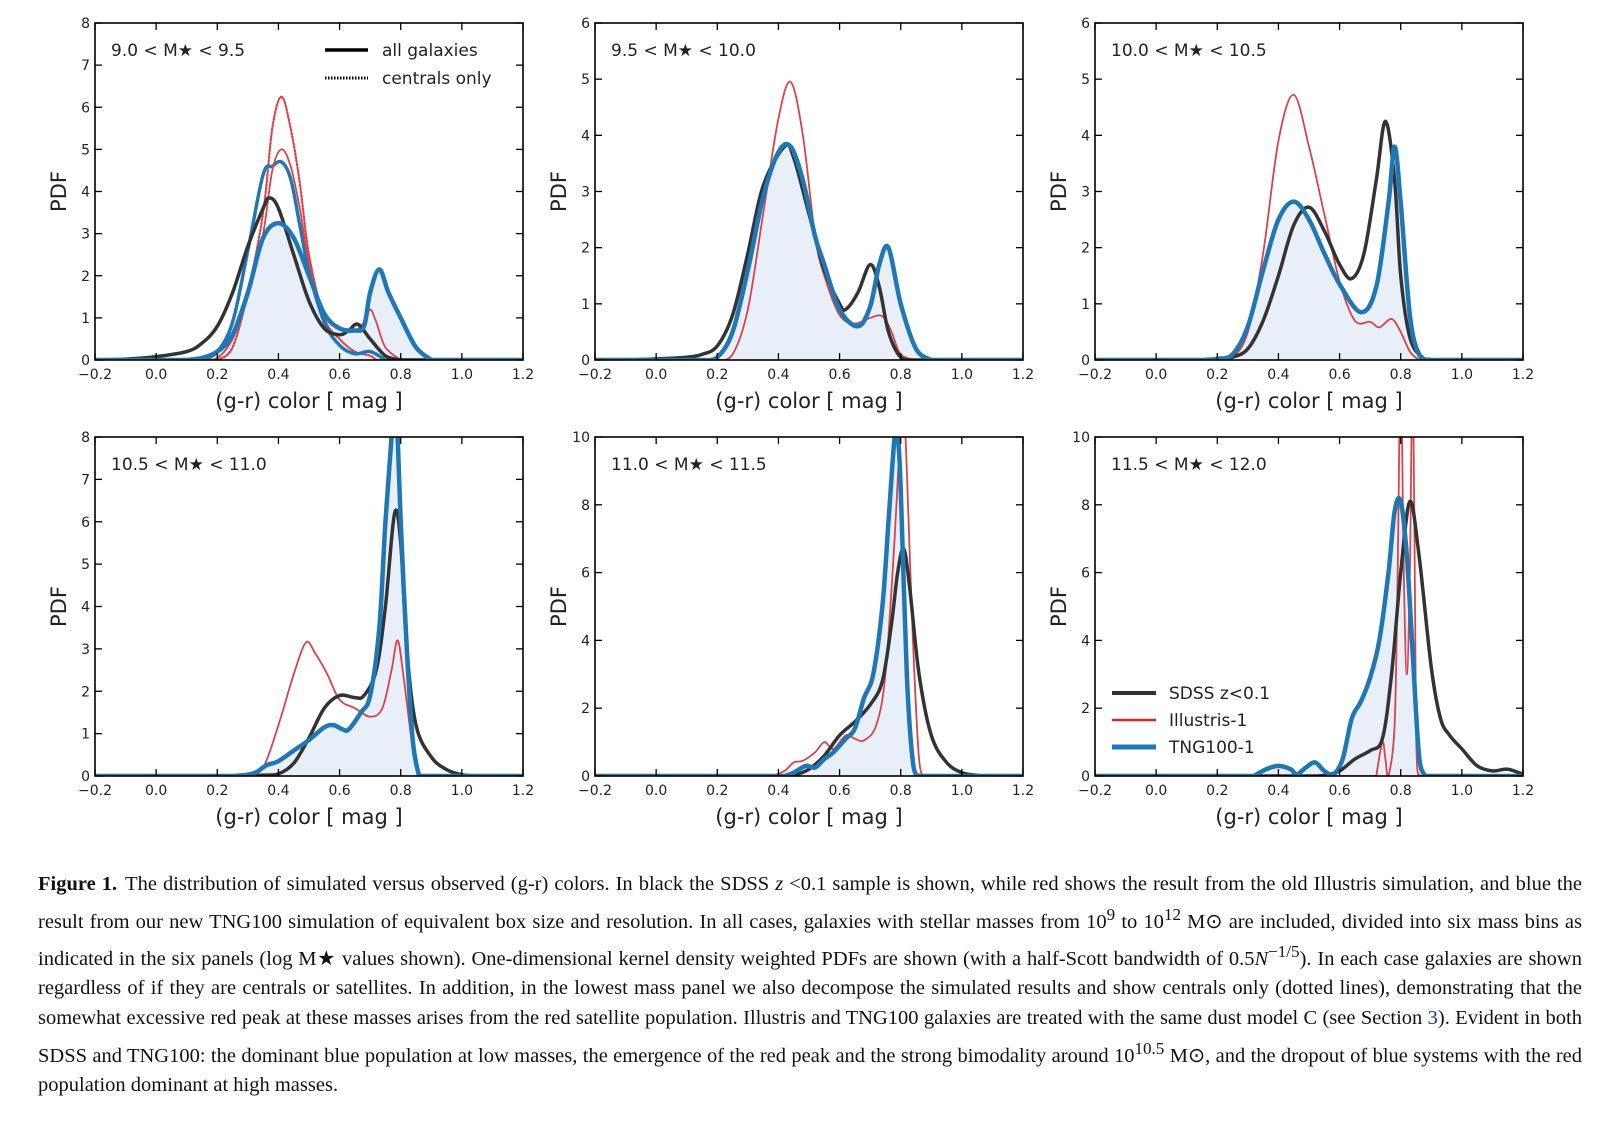  I want to click on panel-mass-label: 10.5 < M★ < 11.0, so click(189, 465).